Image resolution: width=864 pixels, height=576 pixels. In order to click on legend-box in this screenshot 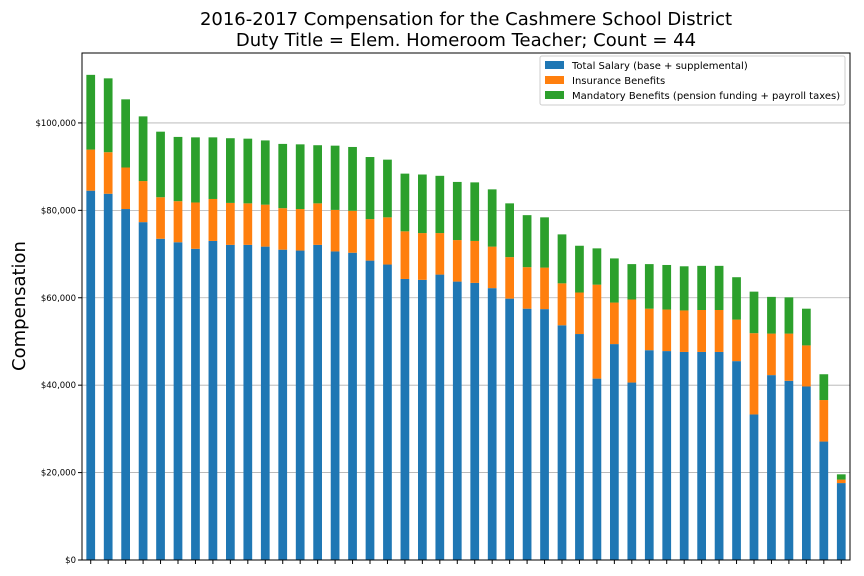, I will do `click(692, 80)`.